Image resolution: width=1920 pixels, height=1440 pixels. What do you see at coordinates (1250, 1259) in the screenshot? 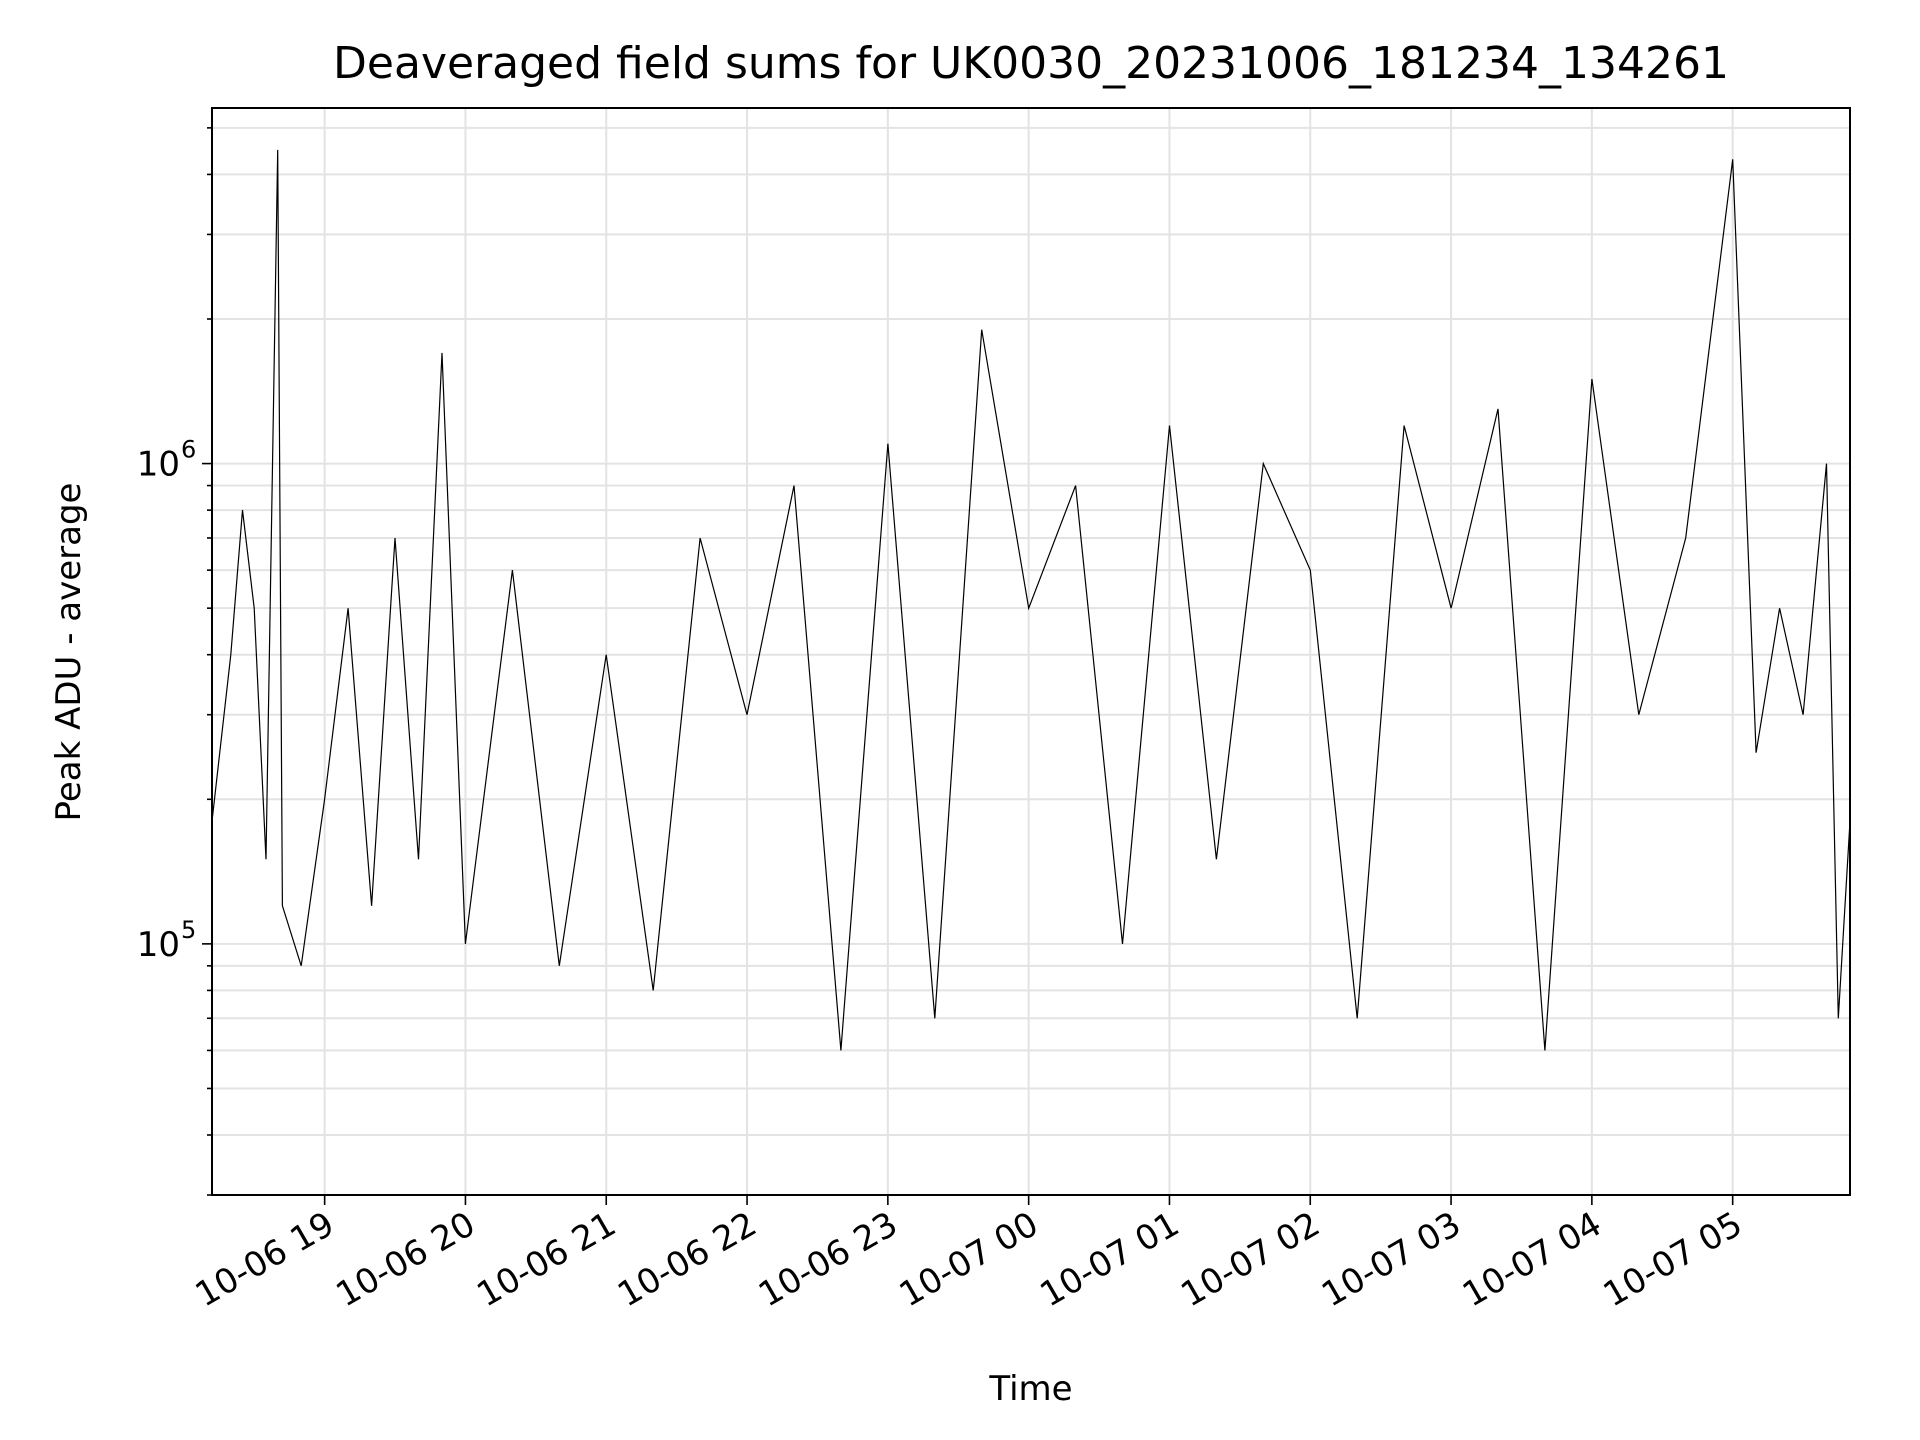
I see `x-tick-label: 10-07 02` at bounding box center [1250, 1259].